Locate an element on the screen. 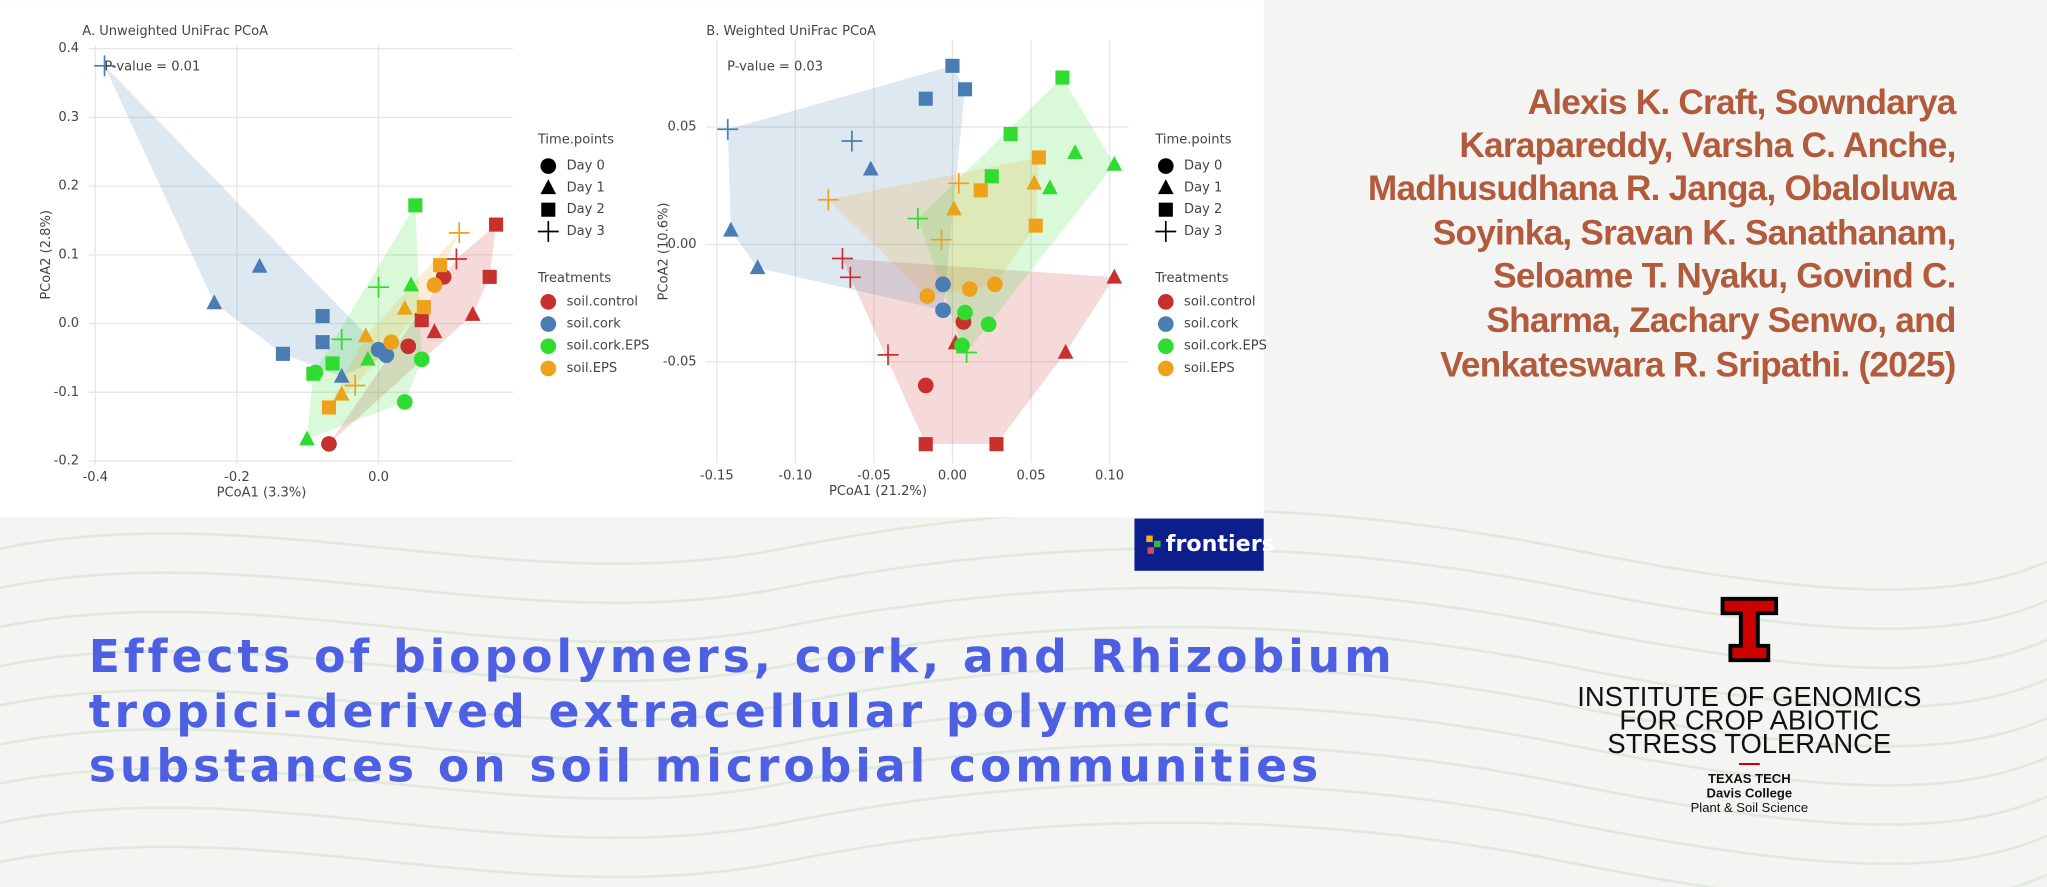 The width and height of the screenshot is (2047, 887). legend-label: Day 0 is located at coordinates (1203, 166).